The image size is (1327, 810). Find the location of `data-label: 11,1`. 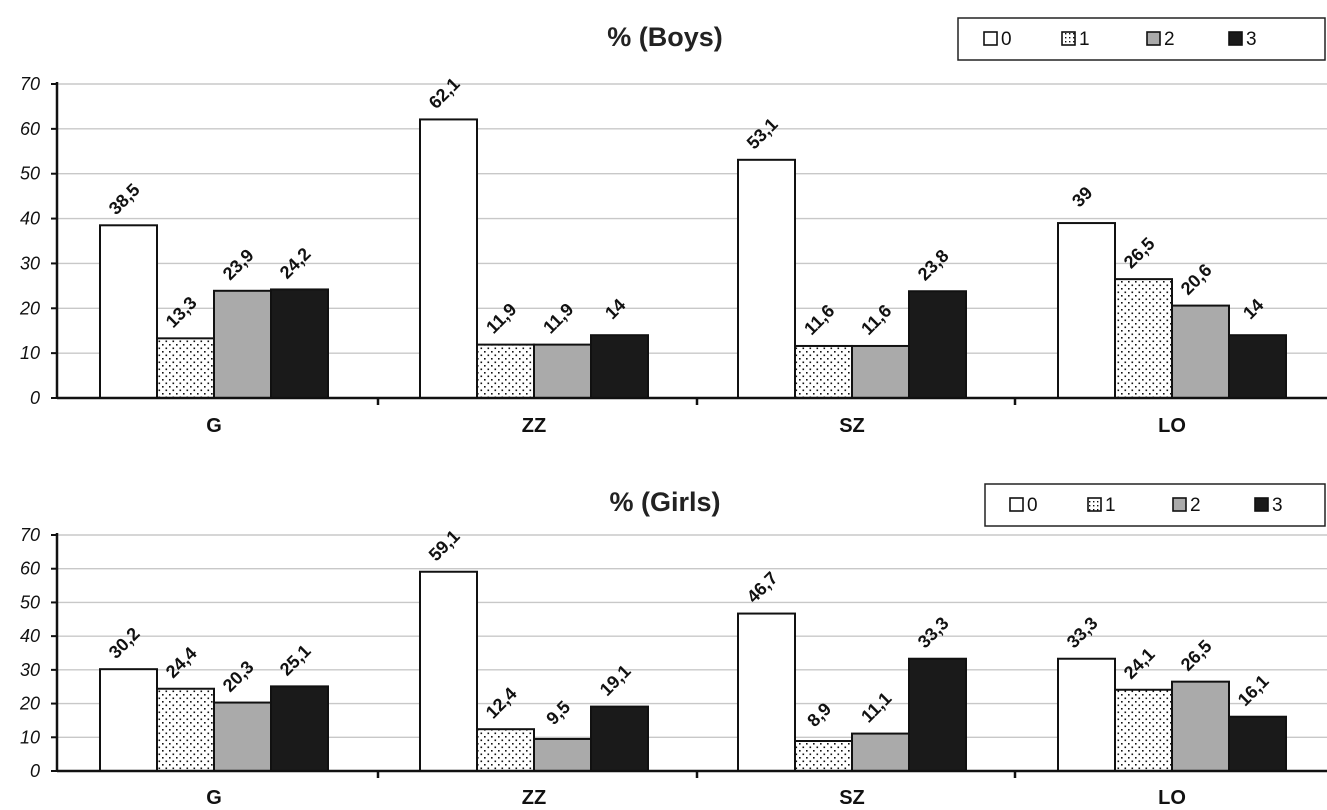

data-label: 11,1 is located at coordinates (876, 707).